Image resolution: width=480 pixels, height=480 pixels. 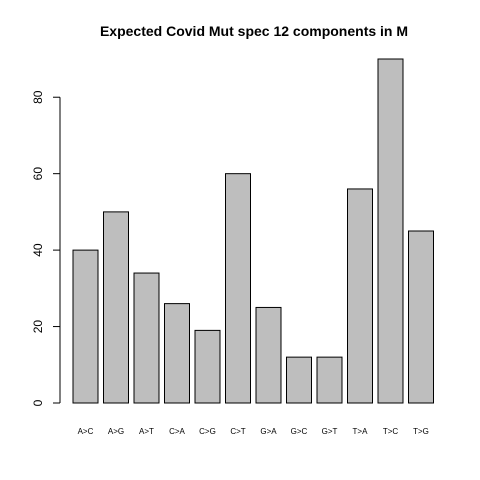 What do you see at coordinates (116, 307) in the screenshot?
I see `bar-A>G` at bounding box center [116, 307].